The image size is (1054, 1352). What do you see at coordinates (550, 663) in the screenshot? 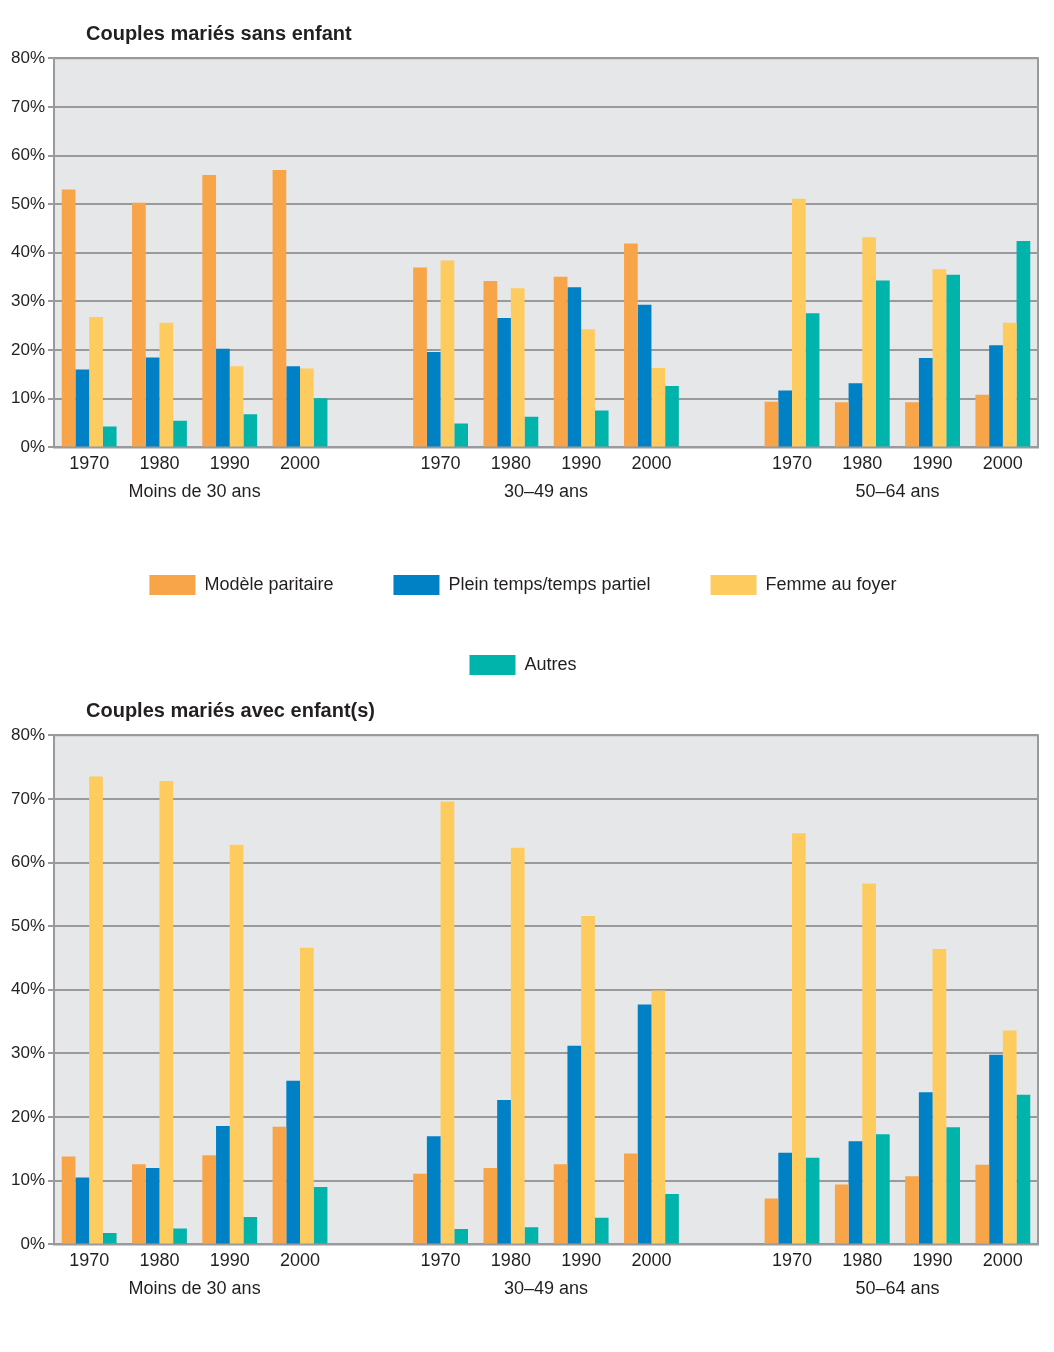
I see `legend-label: Autres` at bounding box center [550, 663].